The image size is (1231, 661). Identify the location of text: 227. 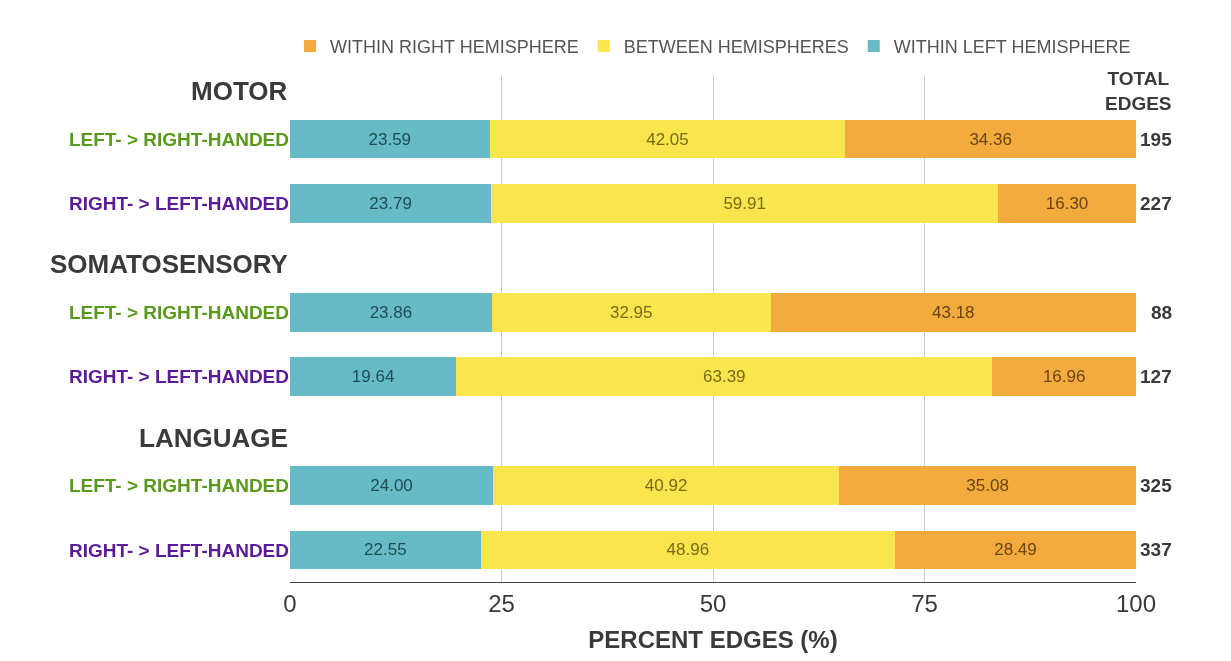
(1156, 203).